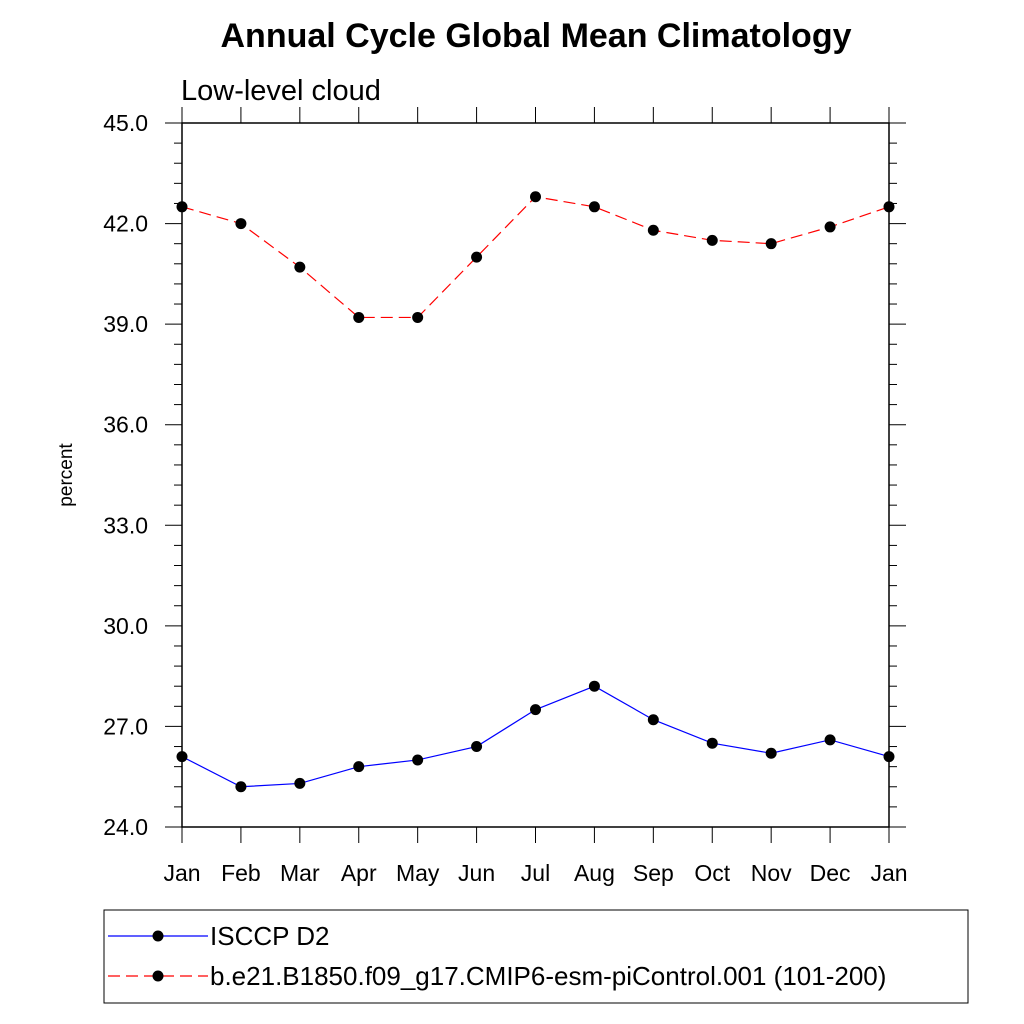  What do you see at coordinates (418, 873) in the screenshot?
I see `x-tick-label: May` at bounding box center [418, 873].